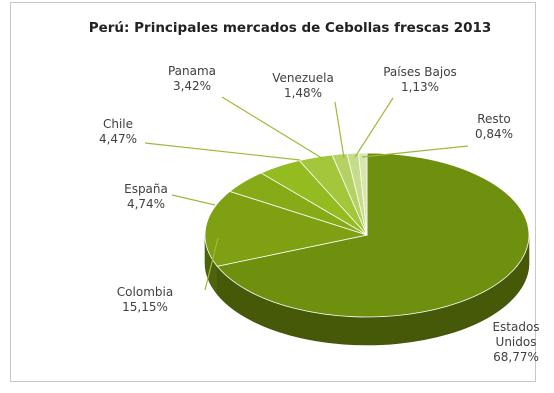  What do you see at coordinates (420, 72) in the screenshot?
I see `slice-name-label: Países Bajos` at bounding box center [420, 72].